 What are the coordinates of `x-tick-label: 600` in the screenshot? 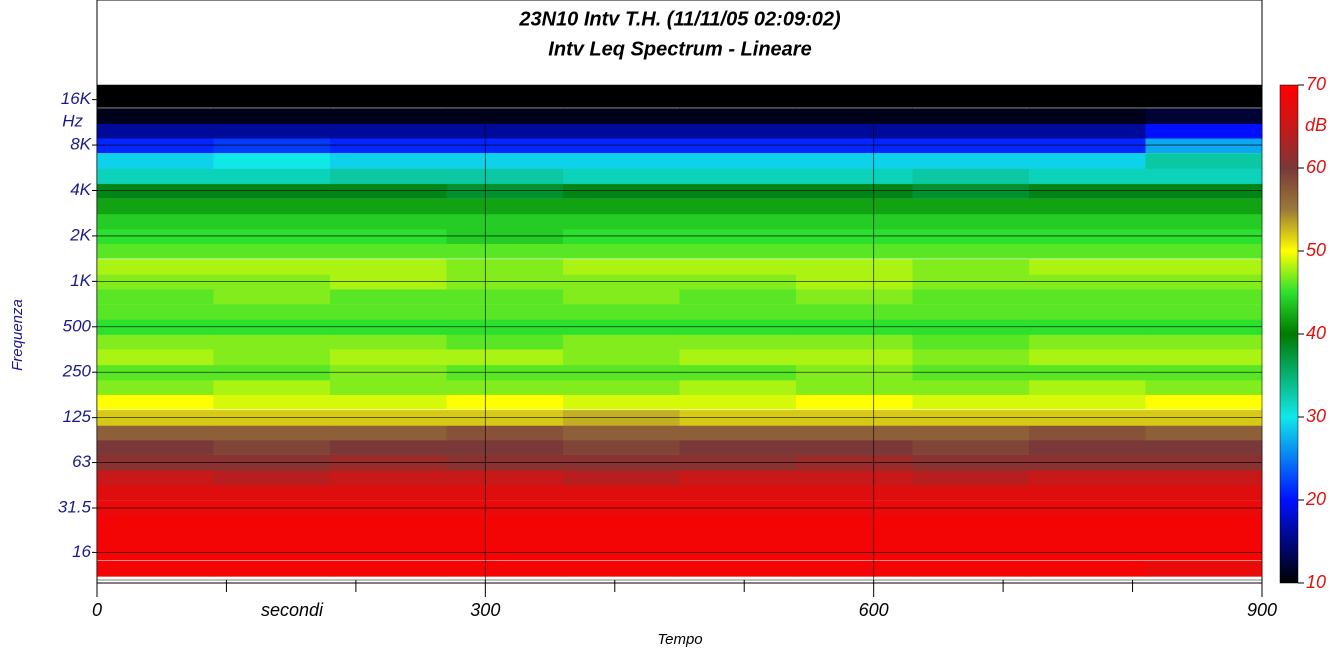 It's located at (874, 610).